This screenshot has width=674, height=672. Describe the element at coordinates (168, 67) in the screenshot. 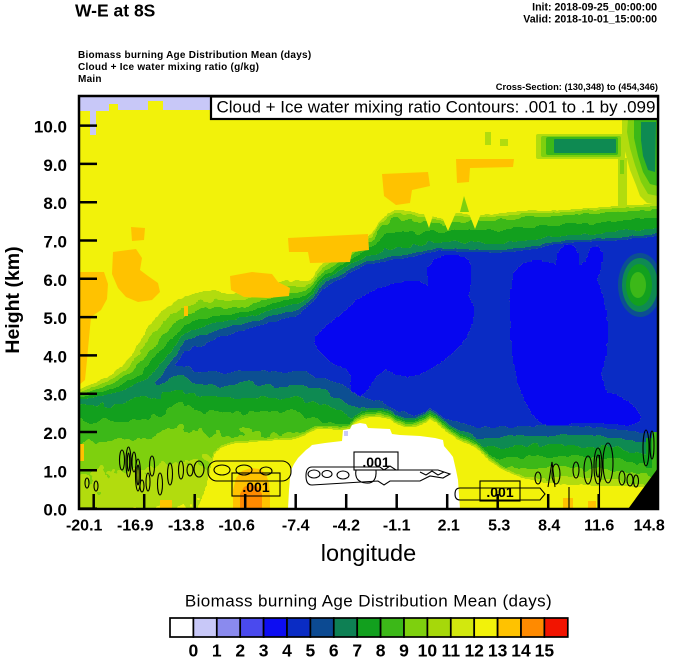

I see `svg-text:Cloud + Ice water mixing ratio: Cloud + Ice water mixing ratio (g/kg)` at that location.